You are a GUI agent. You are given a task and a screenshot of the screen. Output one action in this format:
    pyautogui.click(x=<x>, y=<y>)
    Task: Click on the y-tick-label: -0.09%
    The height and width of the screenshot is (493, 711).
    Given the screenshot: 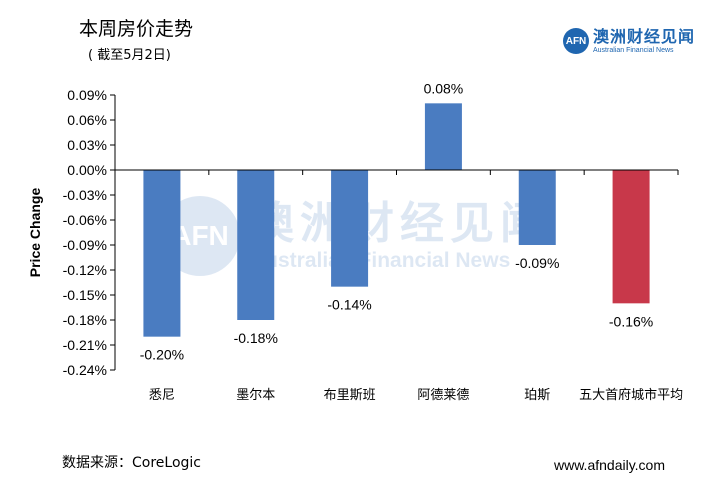 What is the action you would take?
    pyautogui.click(x=85, y=245)
    